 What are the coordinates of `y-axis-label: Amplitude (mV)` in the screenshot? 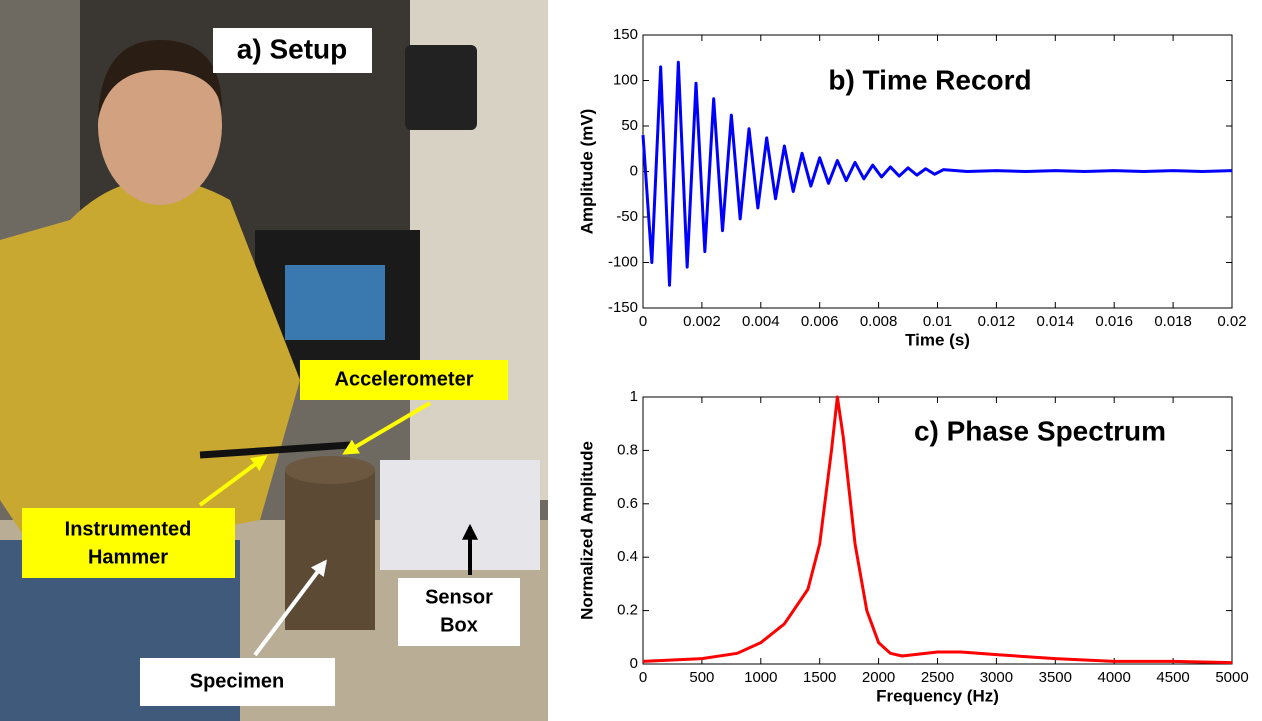 It's located at (586, 172).